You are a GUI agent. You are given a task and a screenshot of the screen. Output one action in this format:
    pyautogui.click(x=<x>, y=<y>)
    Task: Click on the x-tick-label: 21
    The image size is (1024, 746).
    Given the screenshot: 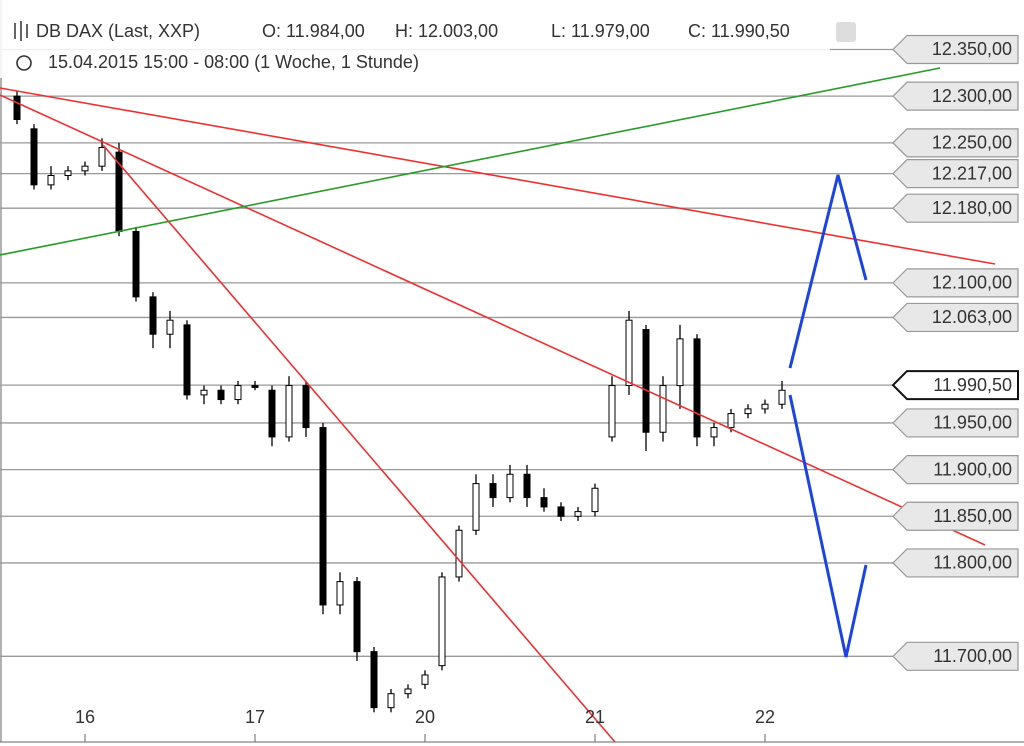 What is the action you would take?
    pyautogui.click(x=595, y=717)
    